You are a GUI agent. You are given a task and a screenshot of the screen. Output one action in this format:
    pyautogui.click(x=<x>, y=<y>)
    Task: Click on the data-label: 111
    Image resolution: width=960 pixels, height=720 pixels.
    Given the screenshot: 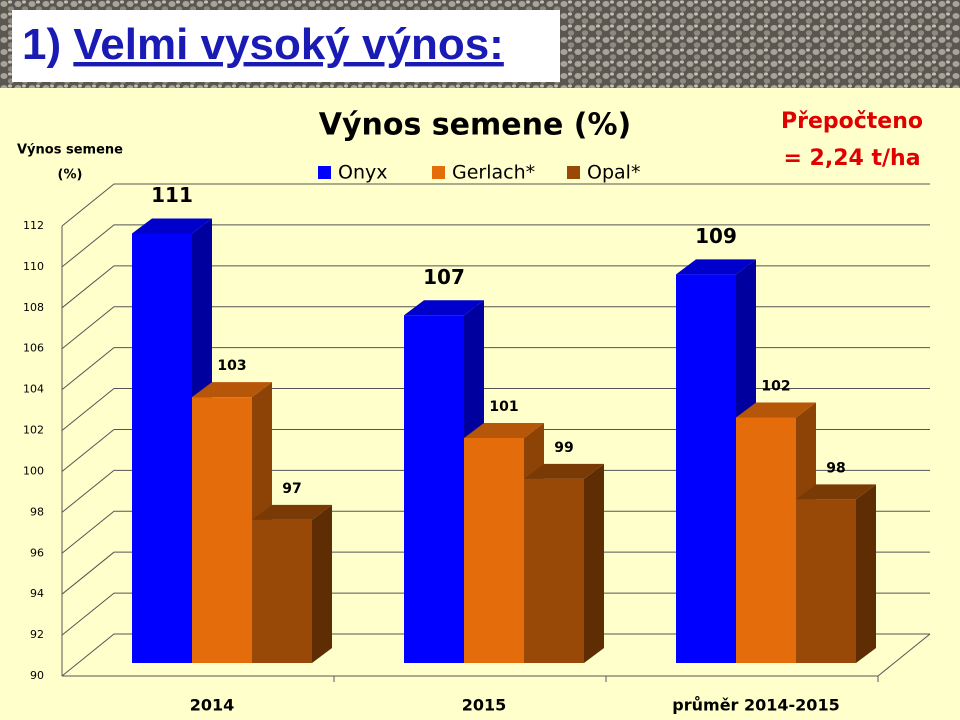 What is the action you would take?
    pyautogui.click(x=172, y=195)
    